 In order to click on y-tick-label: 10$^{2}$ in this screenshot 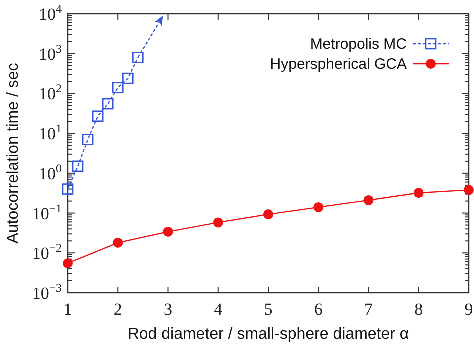, I will do `click(50, 93)`.